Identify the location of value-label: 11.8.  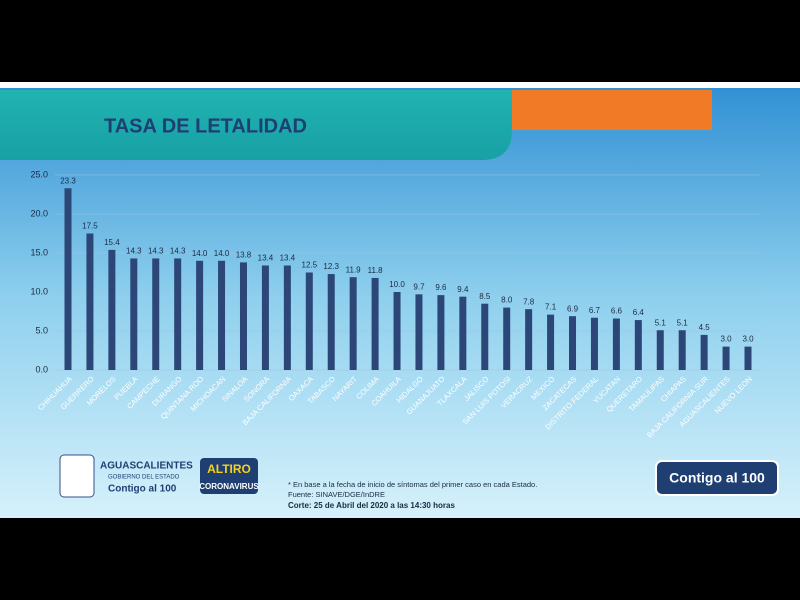
(376, 270).